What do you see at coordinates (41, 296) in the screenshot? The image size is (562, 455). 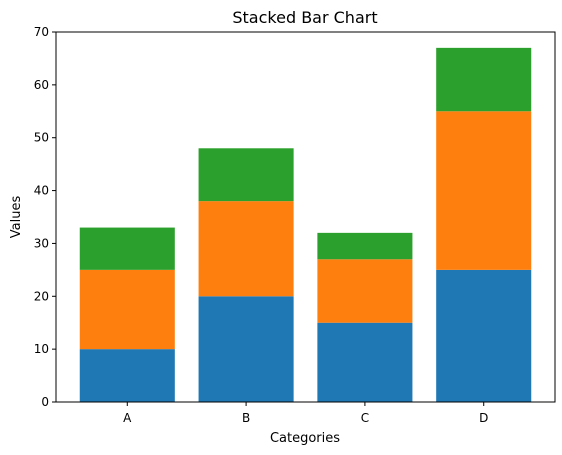 I see `y-tick-label-20: 20` at bounding box center [41, 296].